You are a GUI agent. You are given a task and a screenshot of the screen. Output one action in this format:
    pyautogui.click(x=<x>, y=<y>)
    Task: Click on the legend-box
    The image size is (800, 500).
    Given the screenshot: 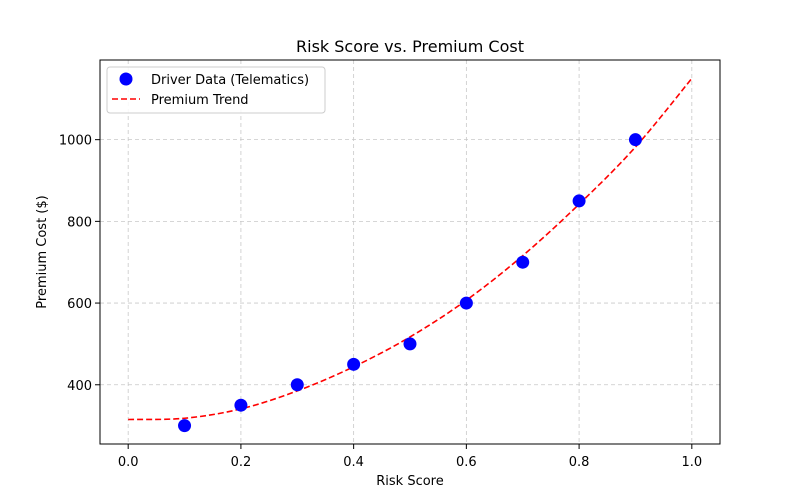 What is the action you would take?
    pyautogui.click(x=216, y=90)
    